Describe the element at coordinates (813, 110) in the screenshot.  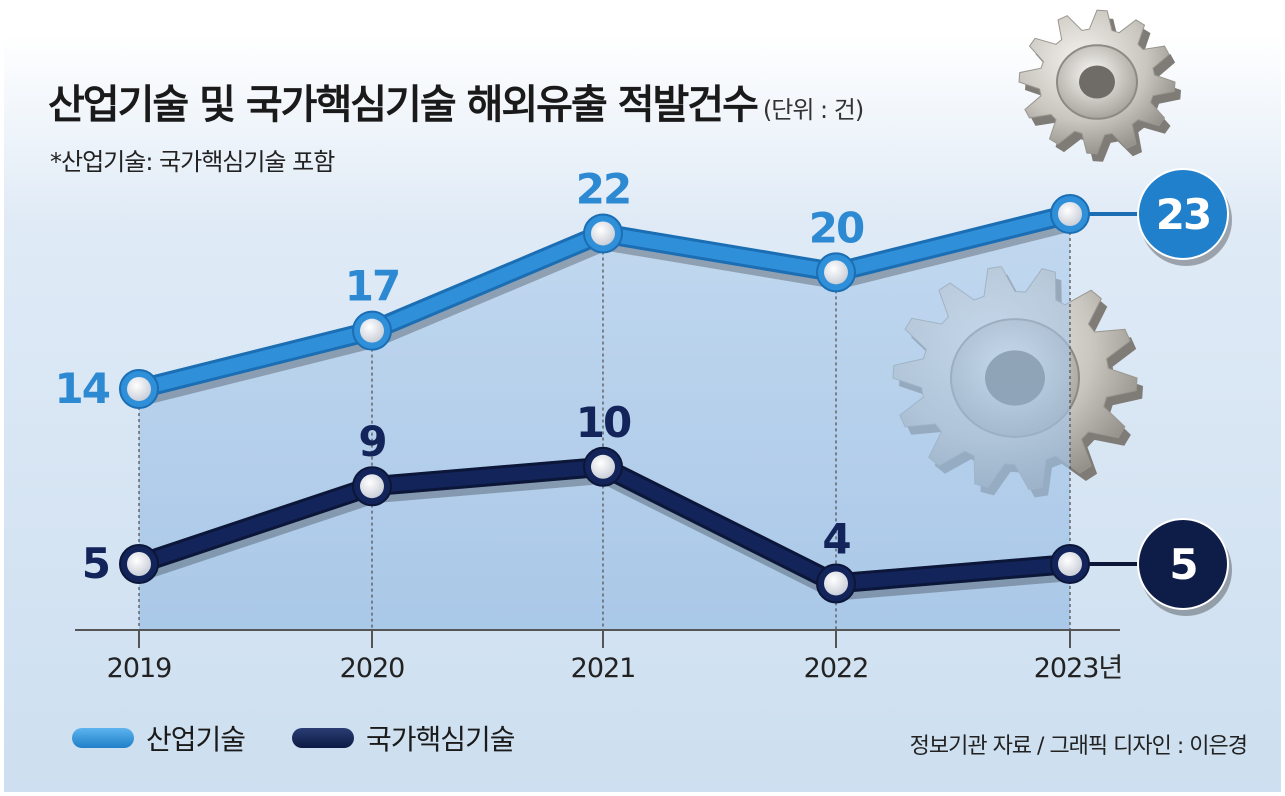
I see `unit-label: (단위 : 건)` at that location.